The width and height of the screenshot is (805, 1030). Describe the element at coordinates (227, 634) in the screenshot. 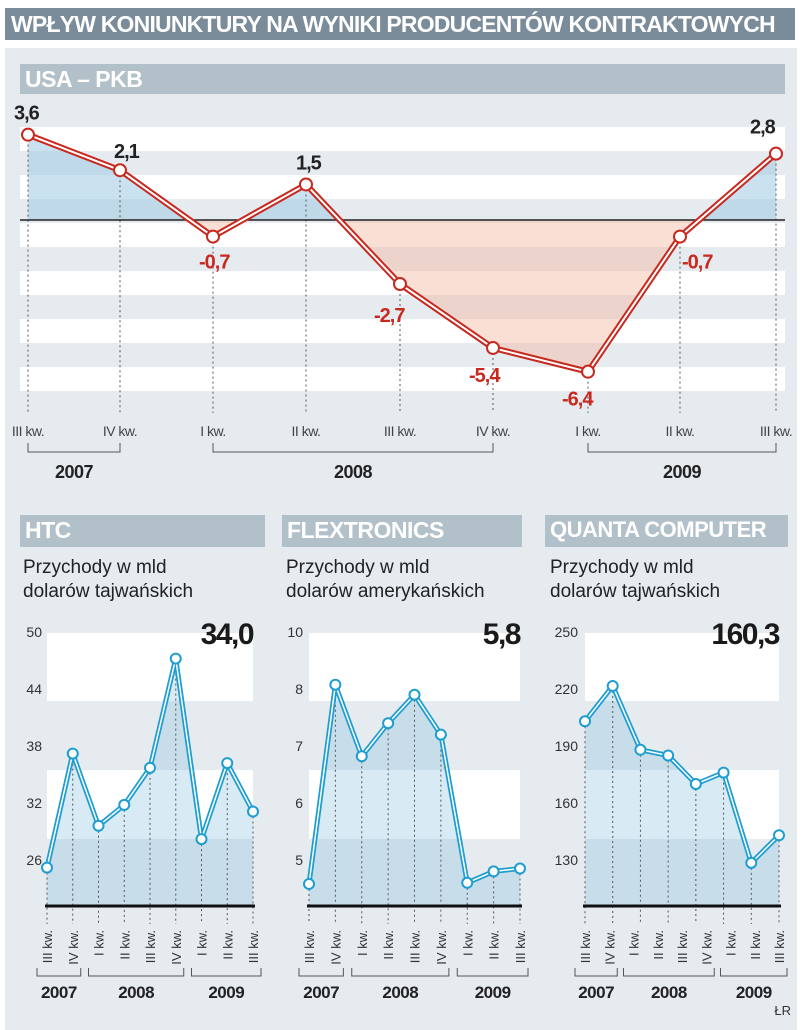

I see `latest-value: 34,0` at that location.